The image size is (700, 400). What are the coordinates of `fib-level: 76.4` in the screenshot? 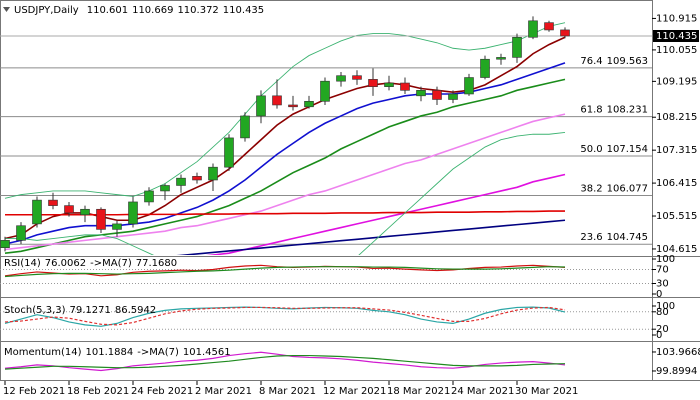 It's located at (591, 61).